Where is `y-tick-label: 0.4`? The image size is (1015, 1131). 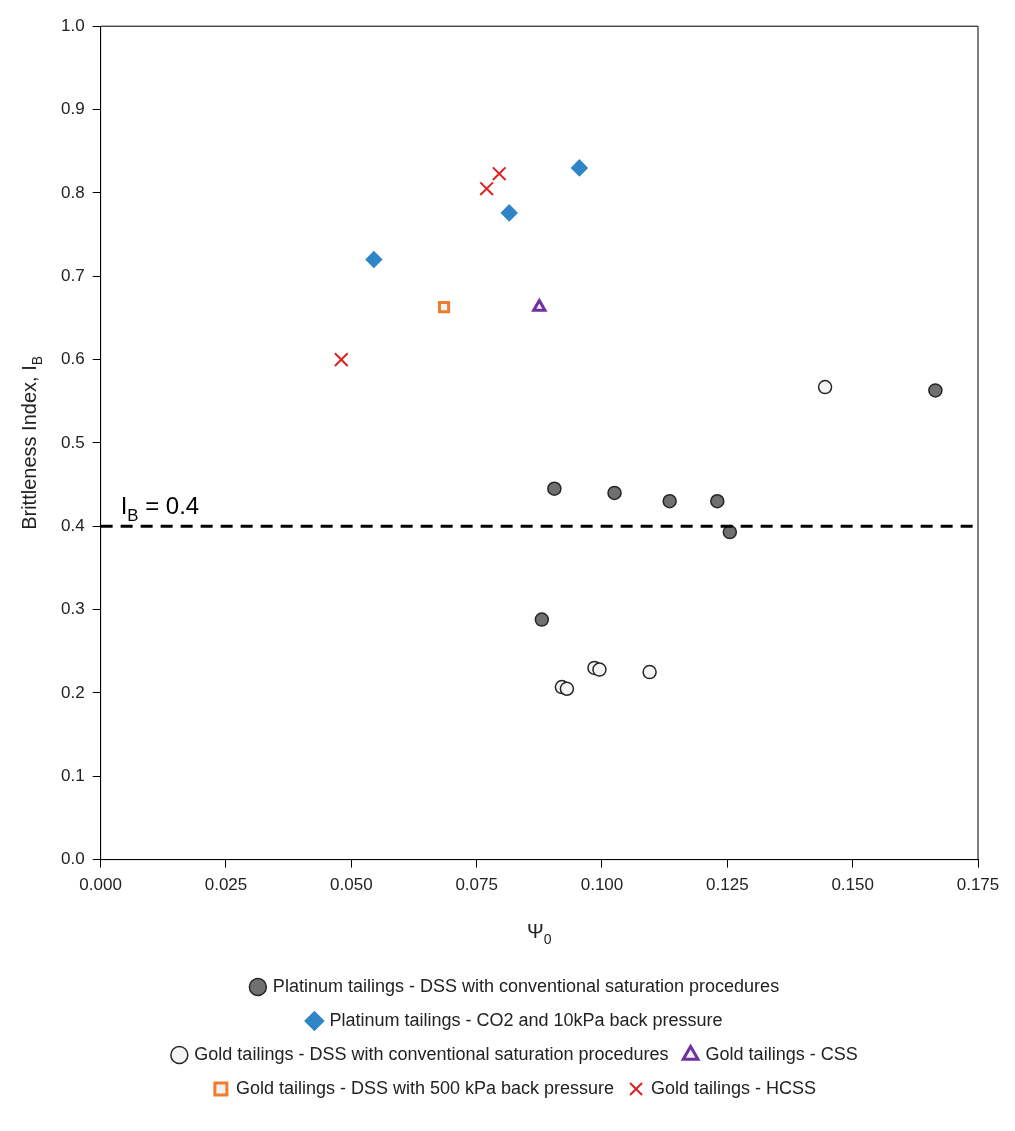
y-tick-label: 0.4 is located at coordinates (72, 525).